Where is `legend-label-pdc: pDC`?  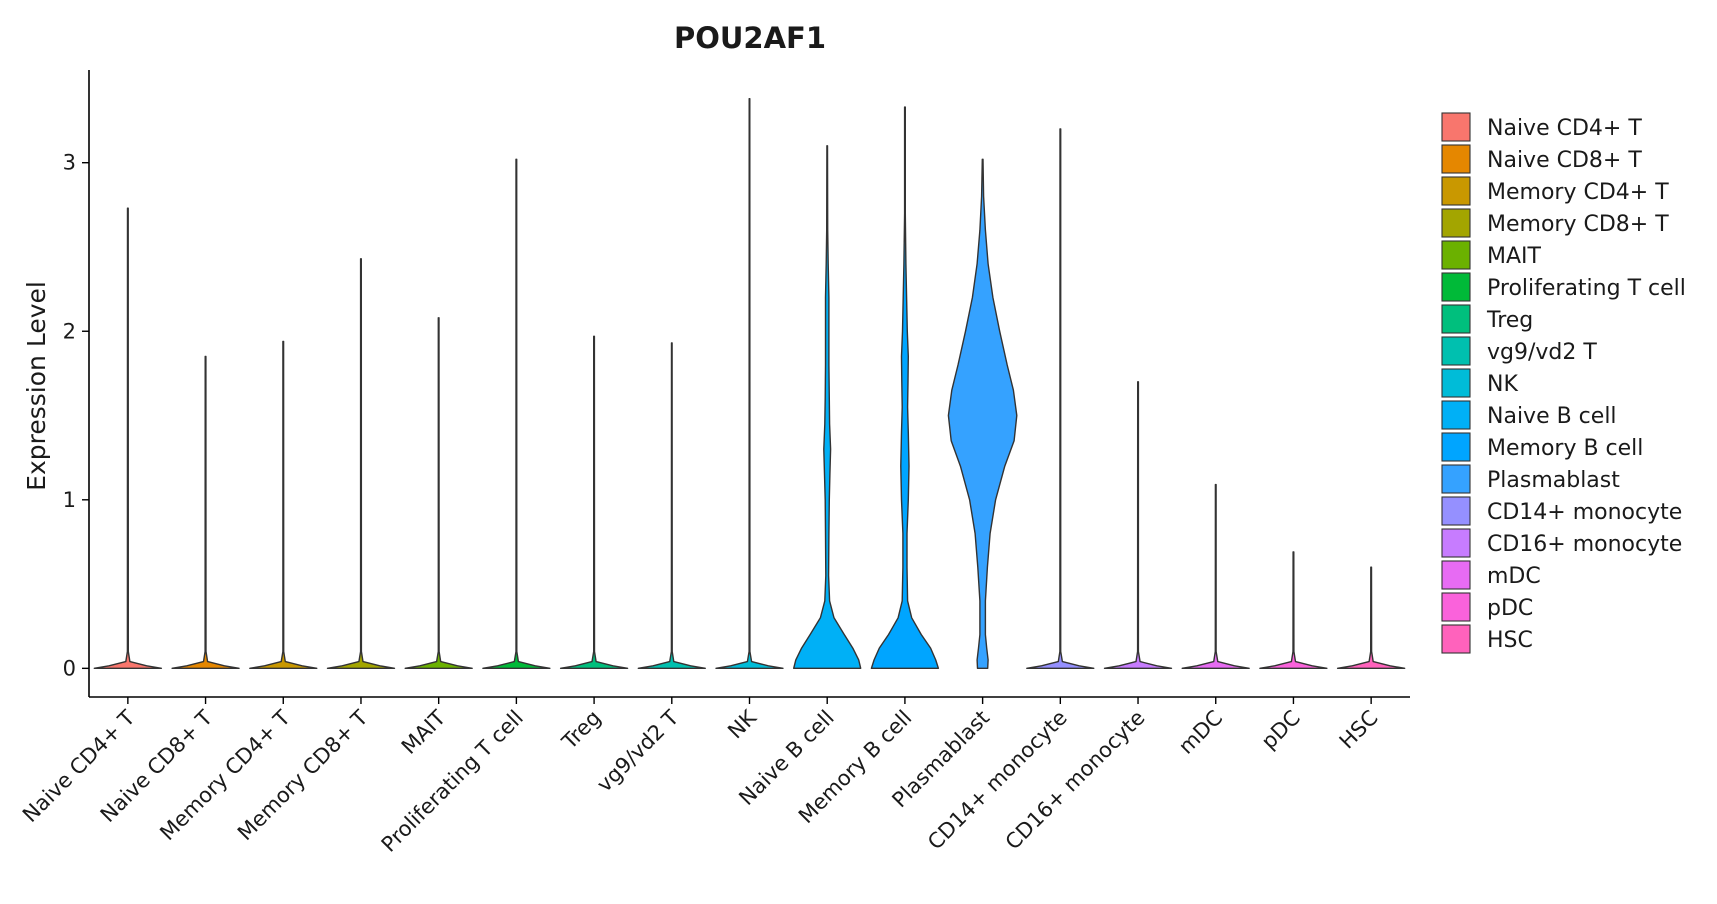 legend-label-pdc: pDC is located at coordinates (1510, 608).